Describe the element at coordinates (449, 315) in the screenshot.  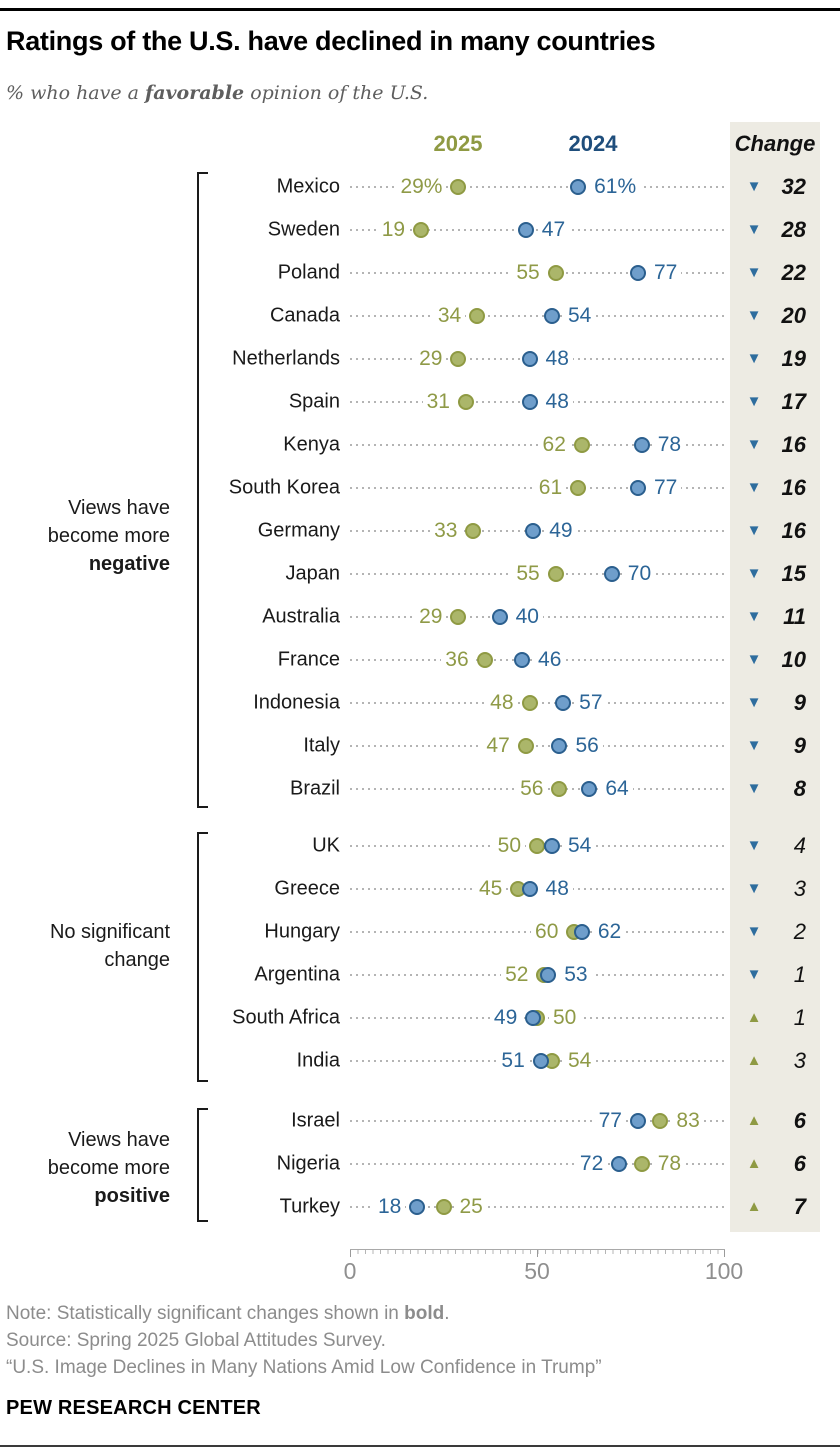
I see `value-label-2025: 34` at that location.